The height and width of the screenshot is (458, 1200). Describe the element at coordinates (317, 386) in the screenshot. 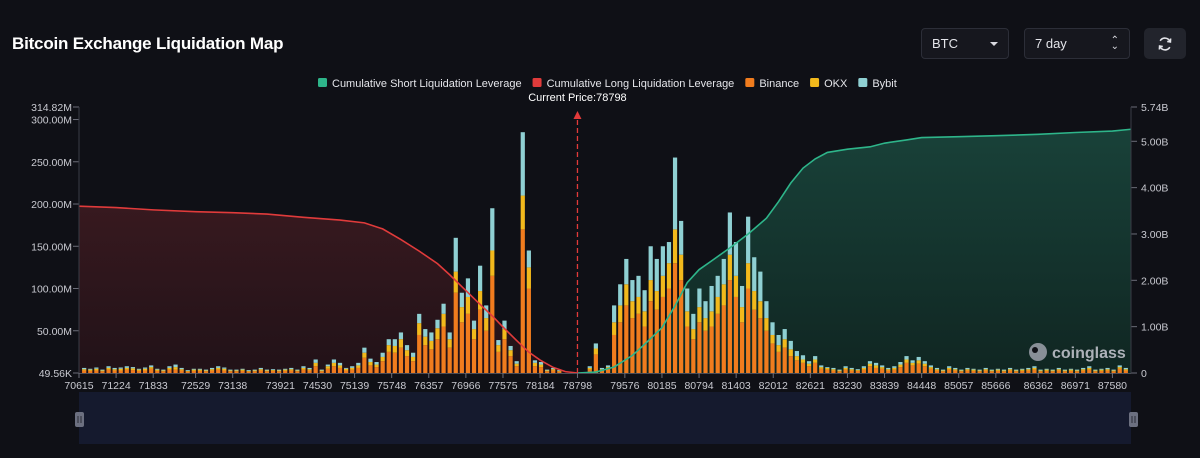

I see `x-tick-label: 74530` at that location.